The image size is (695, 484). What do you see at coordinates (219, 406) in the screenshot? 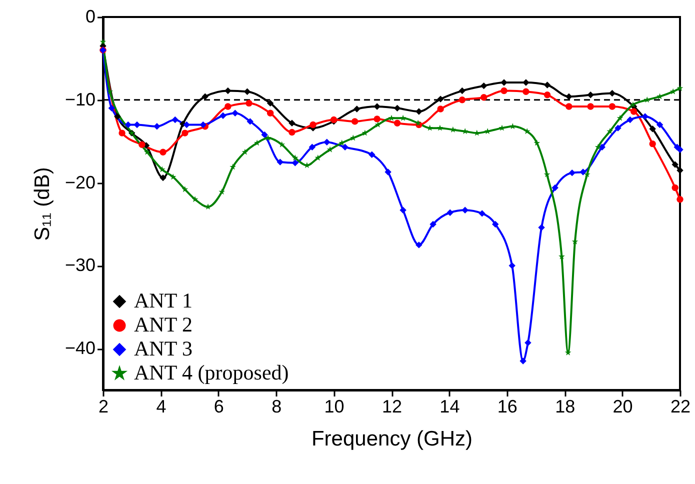
I see `x-tick-label: 6` at bounding box center [219, 406].